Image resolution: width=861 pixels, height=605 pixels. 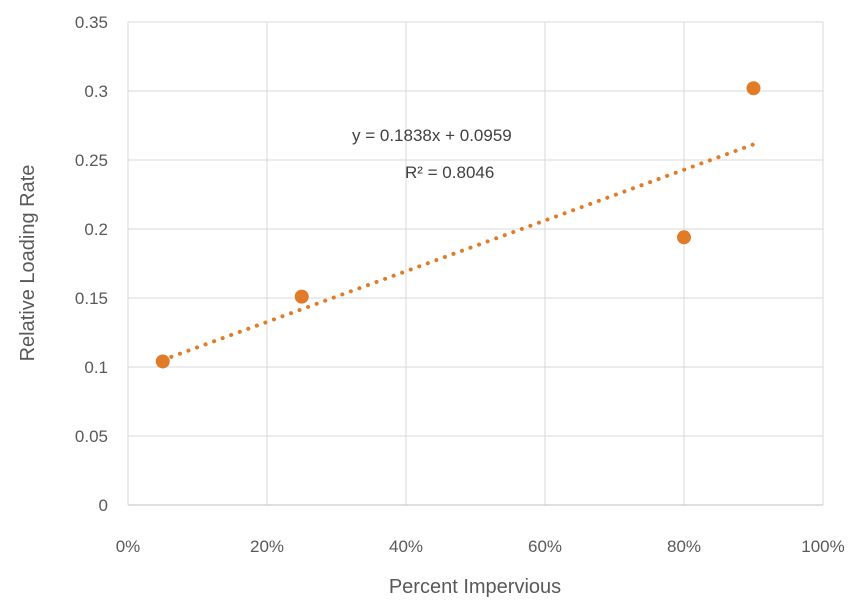 What do you see at coordinates (91, 160) in the screenshot?
I see `y-tick-label: 0.25` at bounding box center [91, 160].